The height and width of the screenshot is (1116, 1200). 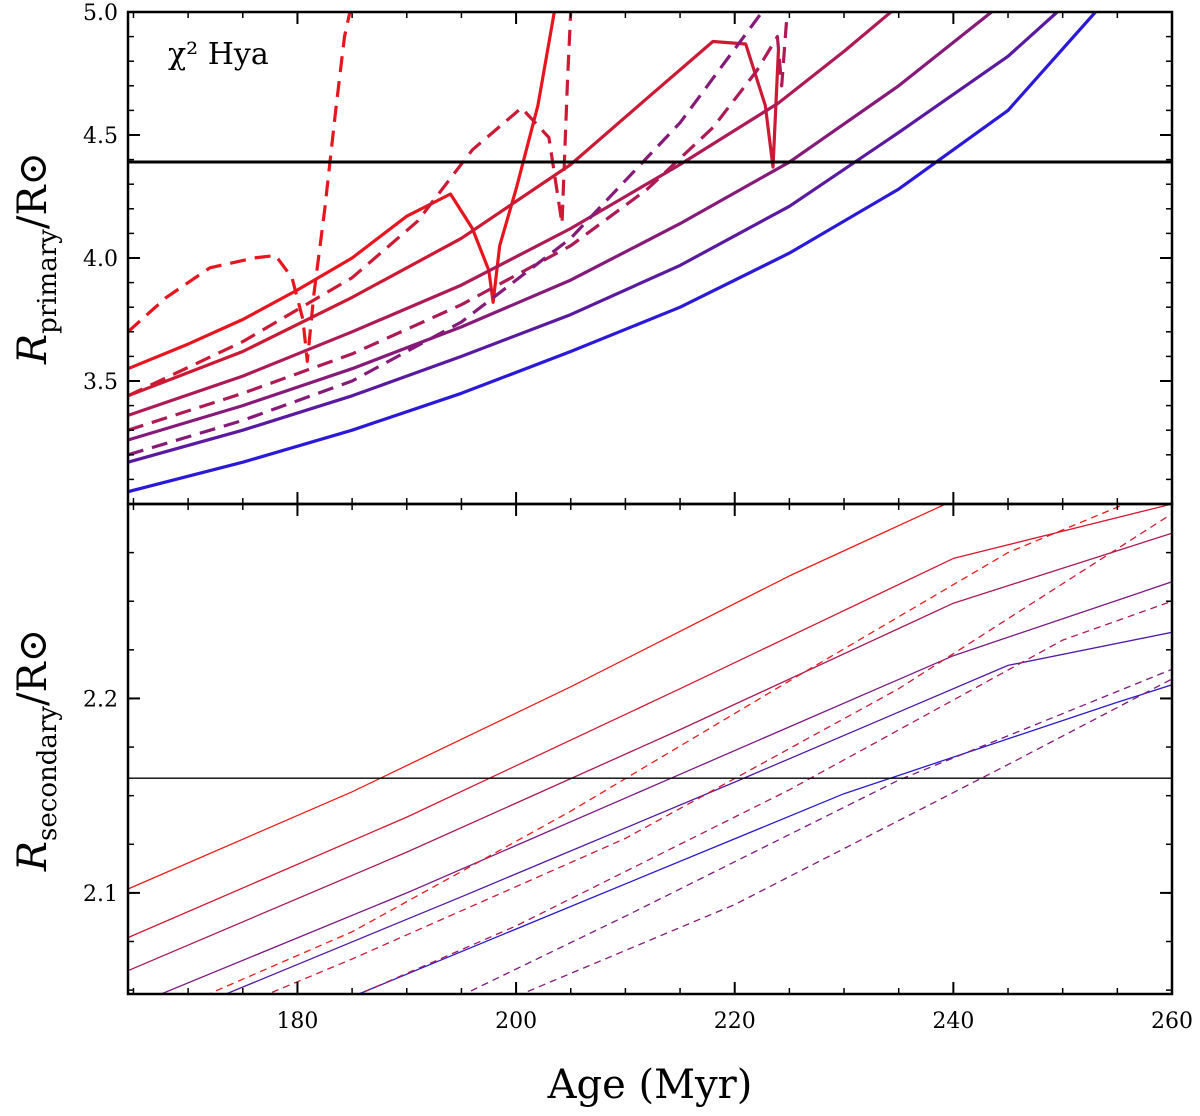 I want to click on x-tick-label: 240, so click(x=953, y=1021).